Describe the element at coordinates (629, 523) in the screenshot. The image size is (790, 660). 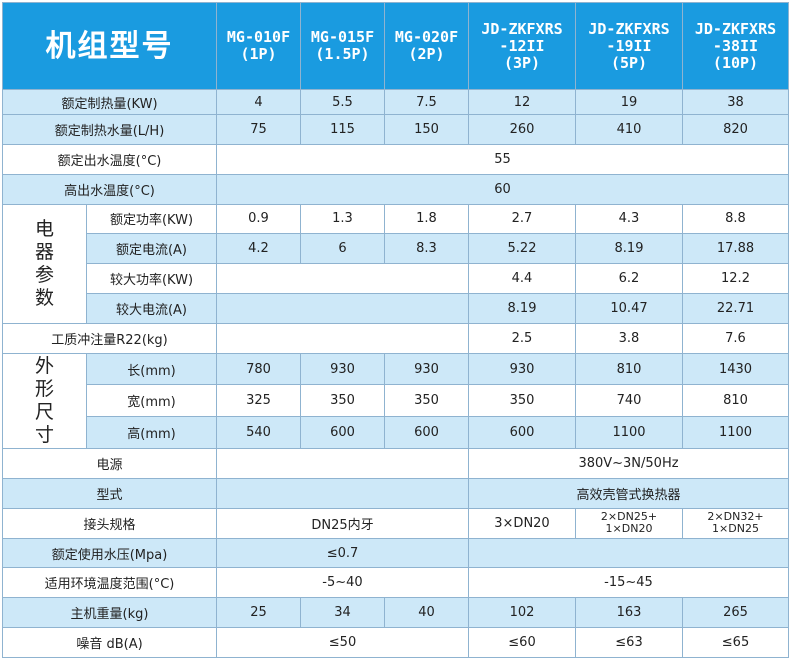
I see `table-cell: 2×DN25+ 1×DN20` at that location.